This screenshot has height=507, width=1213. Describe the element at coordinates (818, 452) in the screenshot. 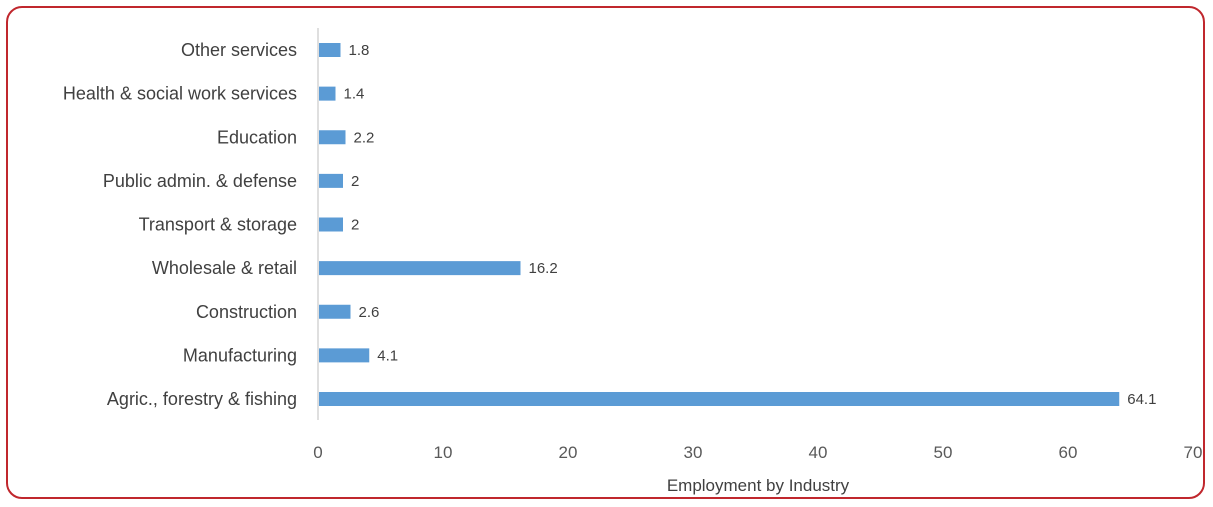

I see `x-tick-label: 40` at that location.